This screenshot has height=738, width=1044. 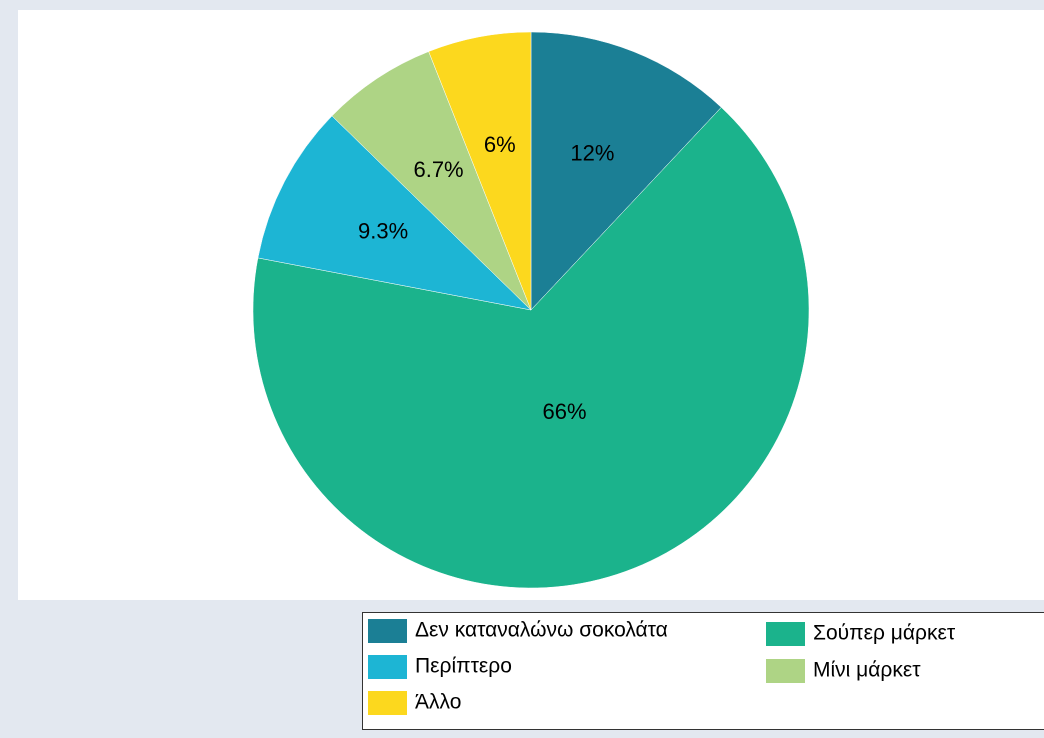 What do you see at coordinates (592, 153) in the screenshot?
I see `data-label: 12%` at bounding box center [592, 153].